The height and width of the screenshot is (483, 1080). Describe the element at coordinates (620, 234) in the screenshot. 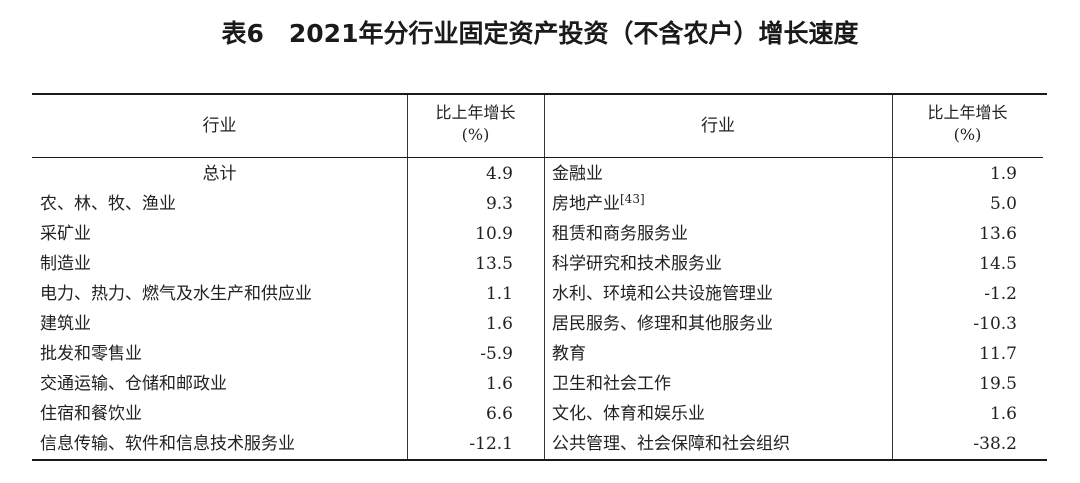

I see `right-industry-label: 租赁和商务服务业` at that location.